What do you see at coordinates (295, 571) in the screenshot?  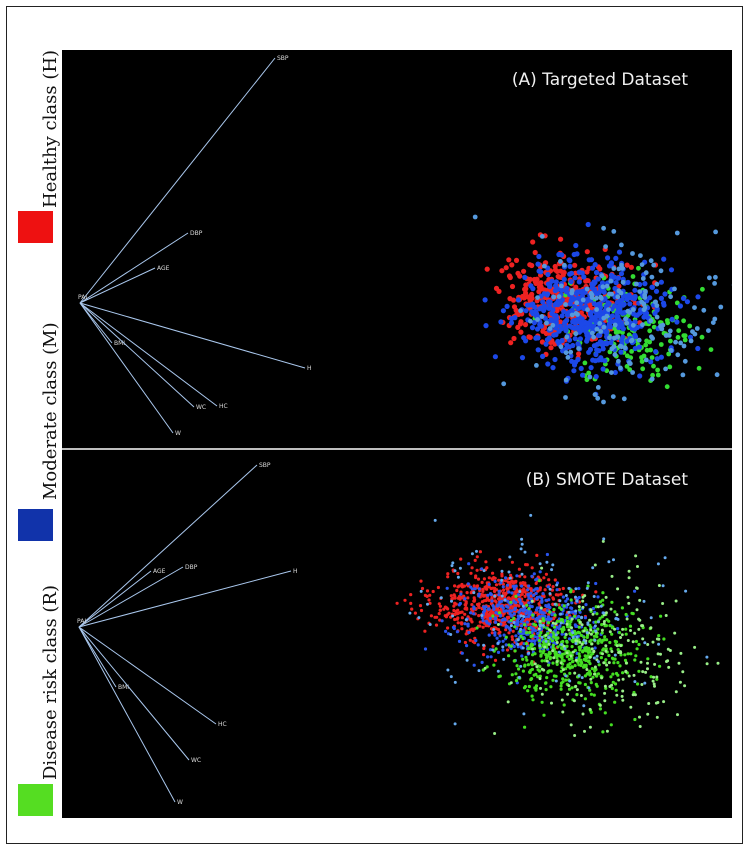 I see `anchor-label-h: H` at bounding box center [295, 571].